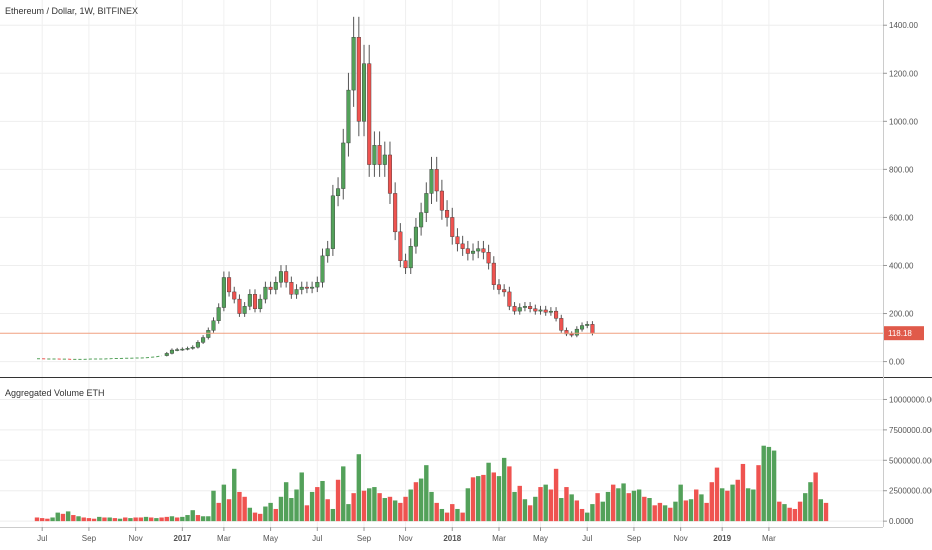 The image size is (932, 550). What do you see at coordinates (499, 538) in the screenshot?
I see `time-axis-tick-label: Mar` at bounding box center [499, 538].